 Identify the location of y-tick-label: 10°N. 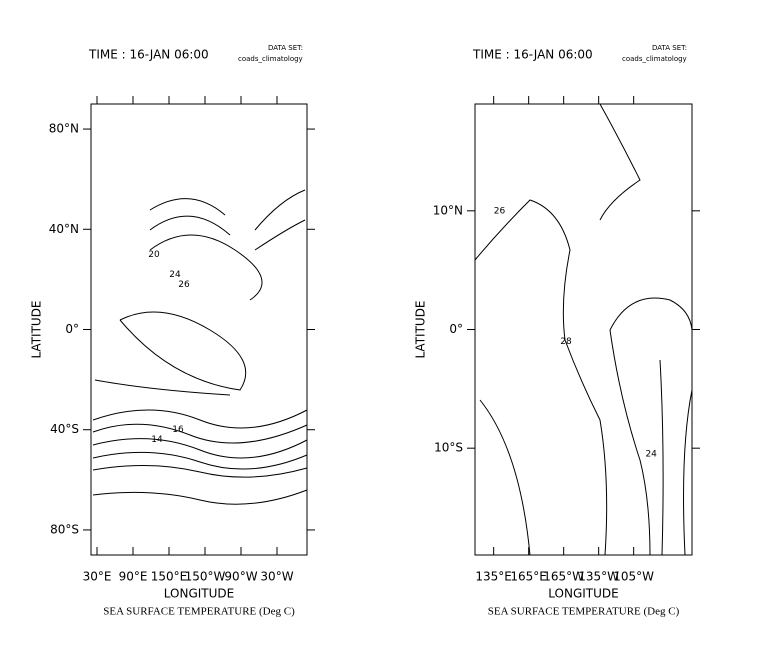
(448, 210).